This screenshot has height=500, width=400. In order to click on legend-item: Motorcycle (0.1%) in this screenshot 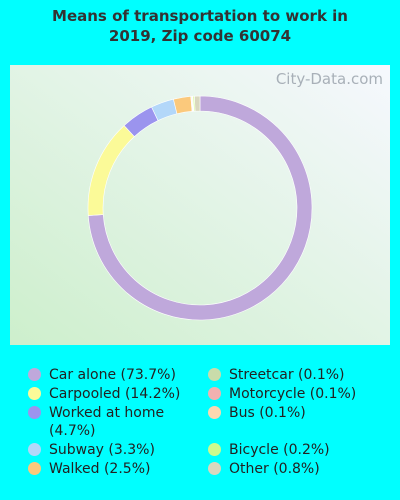, I will do `click(298, 394)`.